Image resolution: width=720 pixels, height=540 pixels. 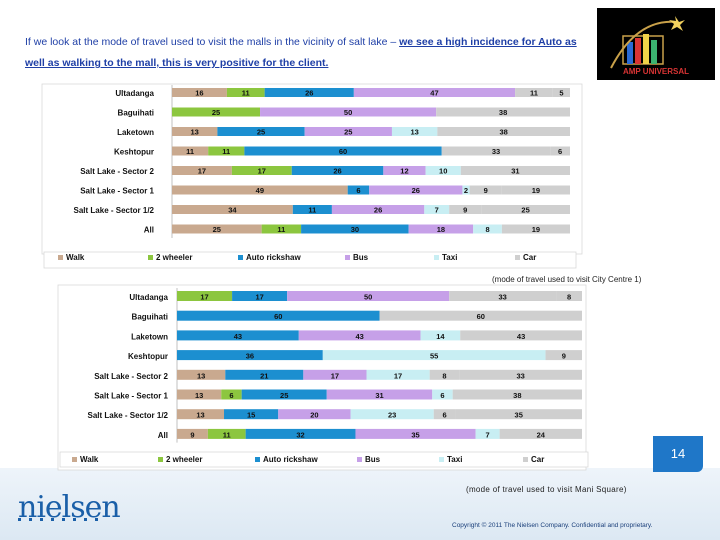 What do you see at coordinates (519, 415) in the screenshot?
I see `bar-value-label: 35` at bounding box center [519, 415].